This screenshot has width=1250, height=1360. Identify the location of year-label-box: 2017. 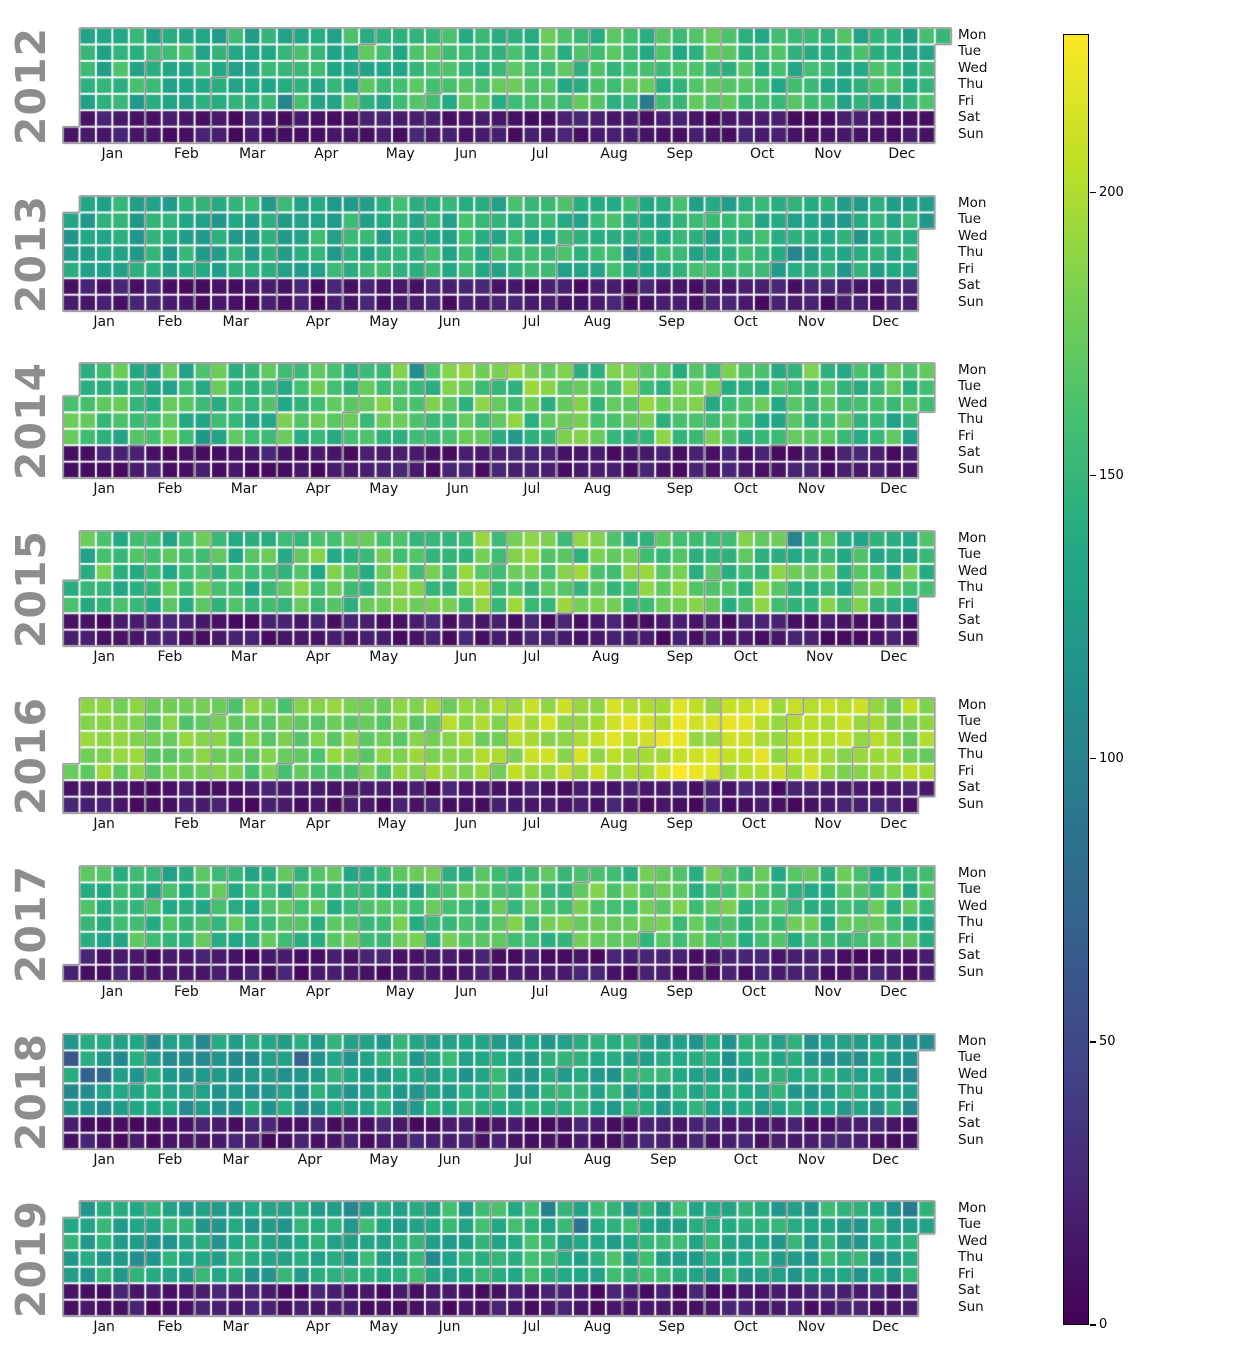
(31, 923).